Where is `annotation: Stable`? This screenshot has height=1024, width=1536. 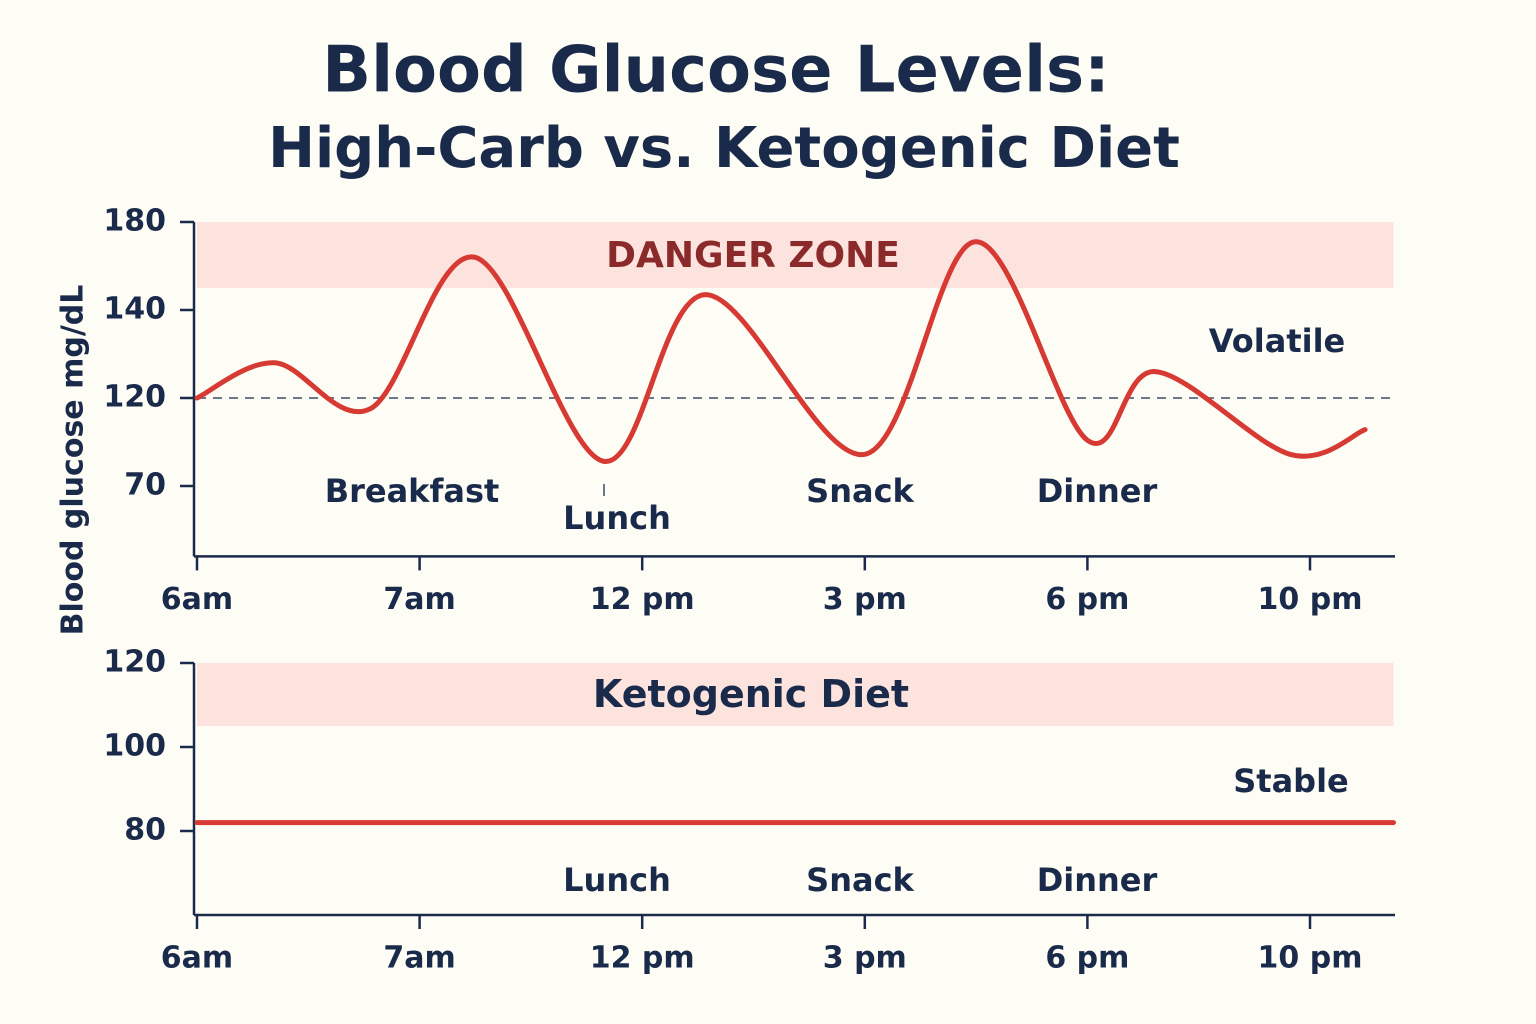
annotation: Stable is located at coordinates (1291, 781).